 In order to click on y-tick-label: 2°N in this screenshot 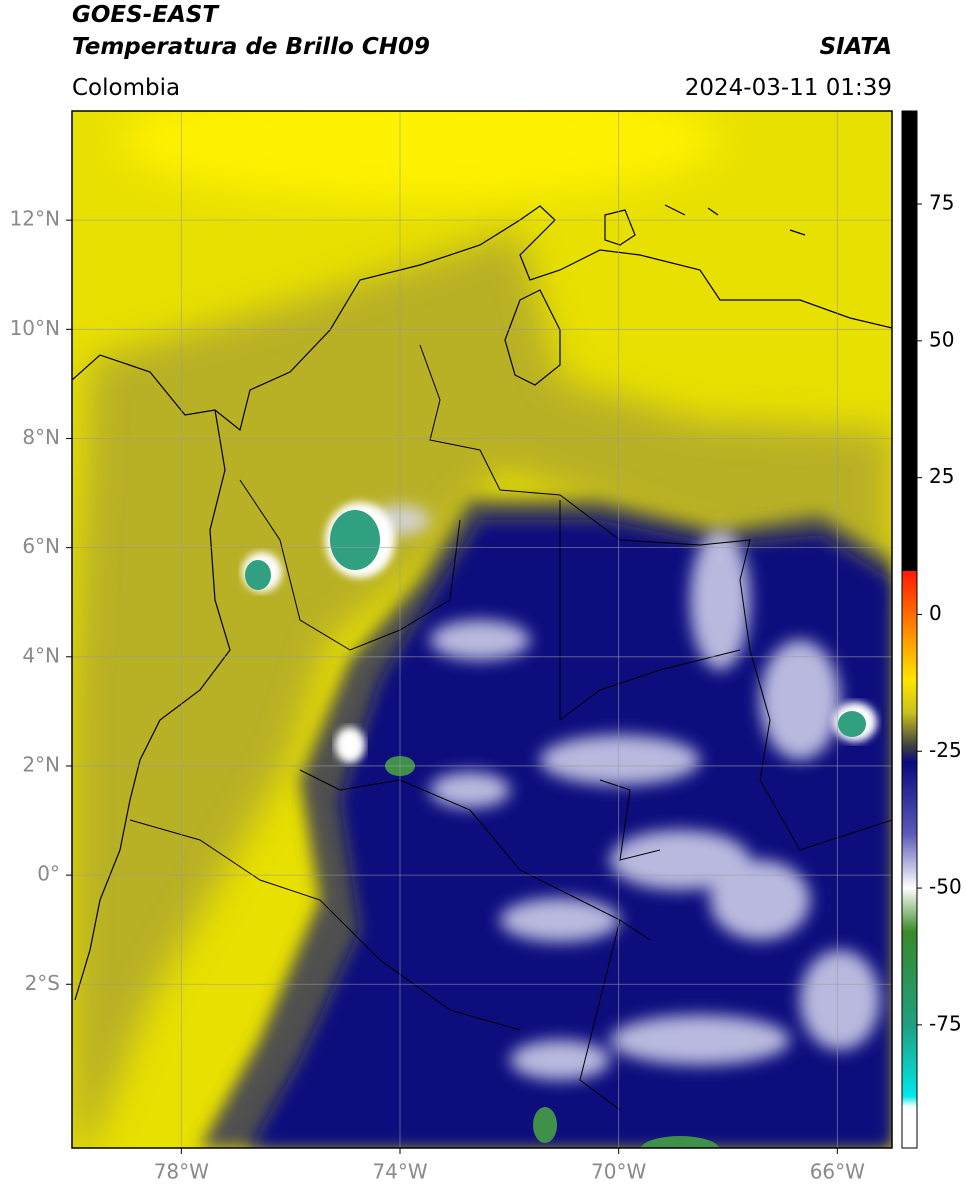, I will do `click(41, 764)`.